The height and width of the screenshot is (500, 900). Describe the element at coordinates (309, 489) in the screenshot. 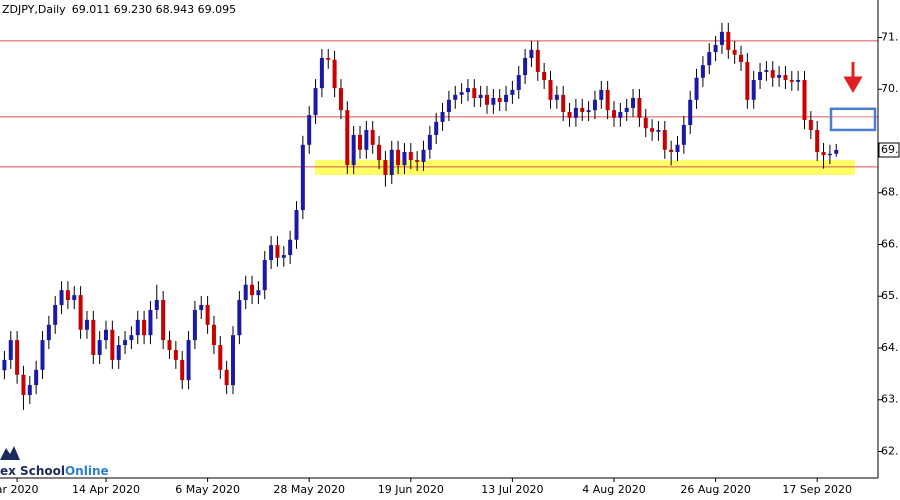

I see `x-tick-label: 28 May 2020` at that location.